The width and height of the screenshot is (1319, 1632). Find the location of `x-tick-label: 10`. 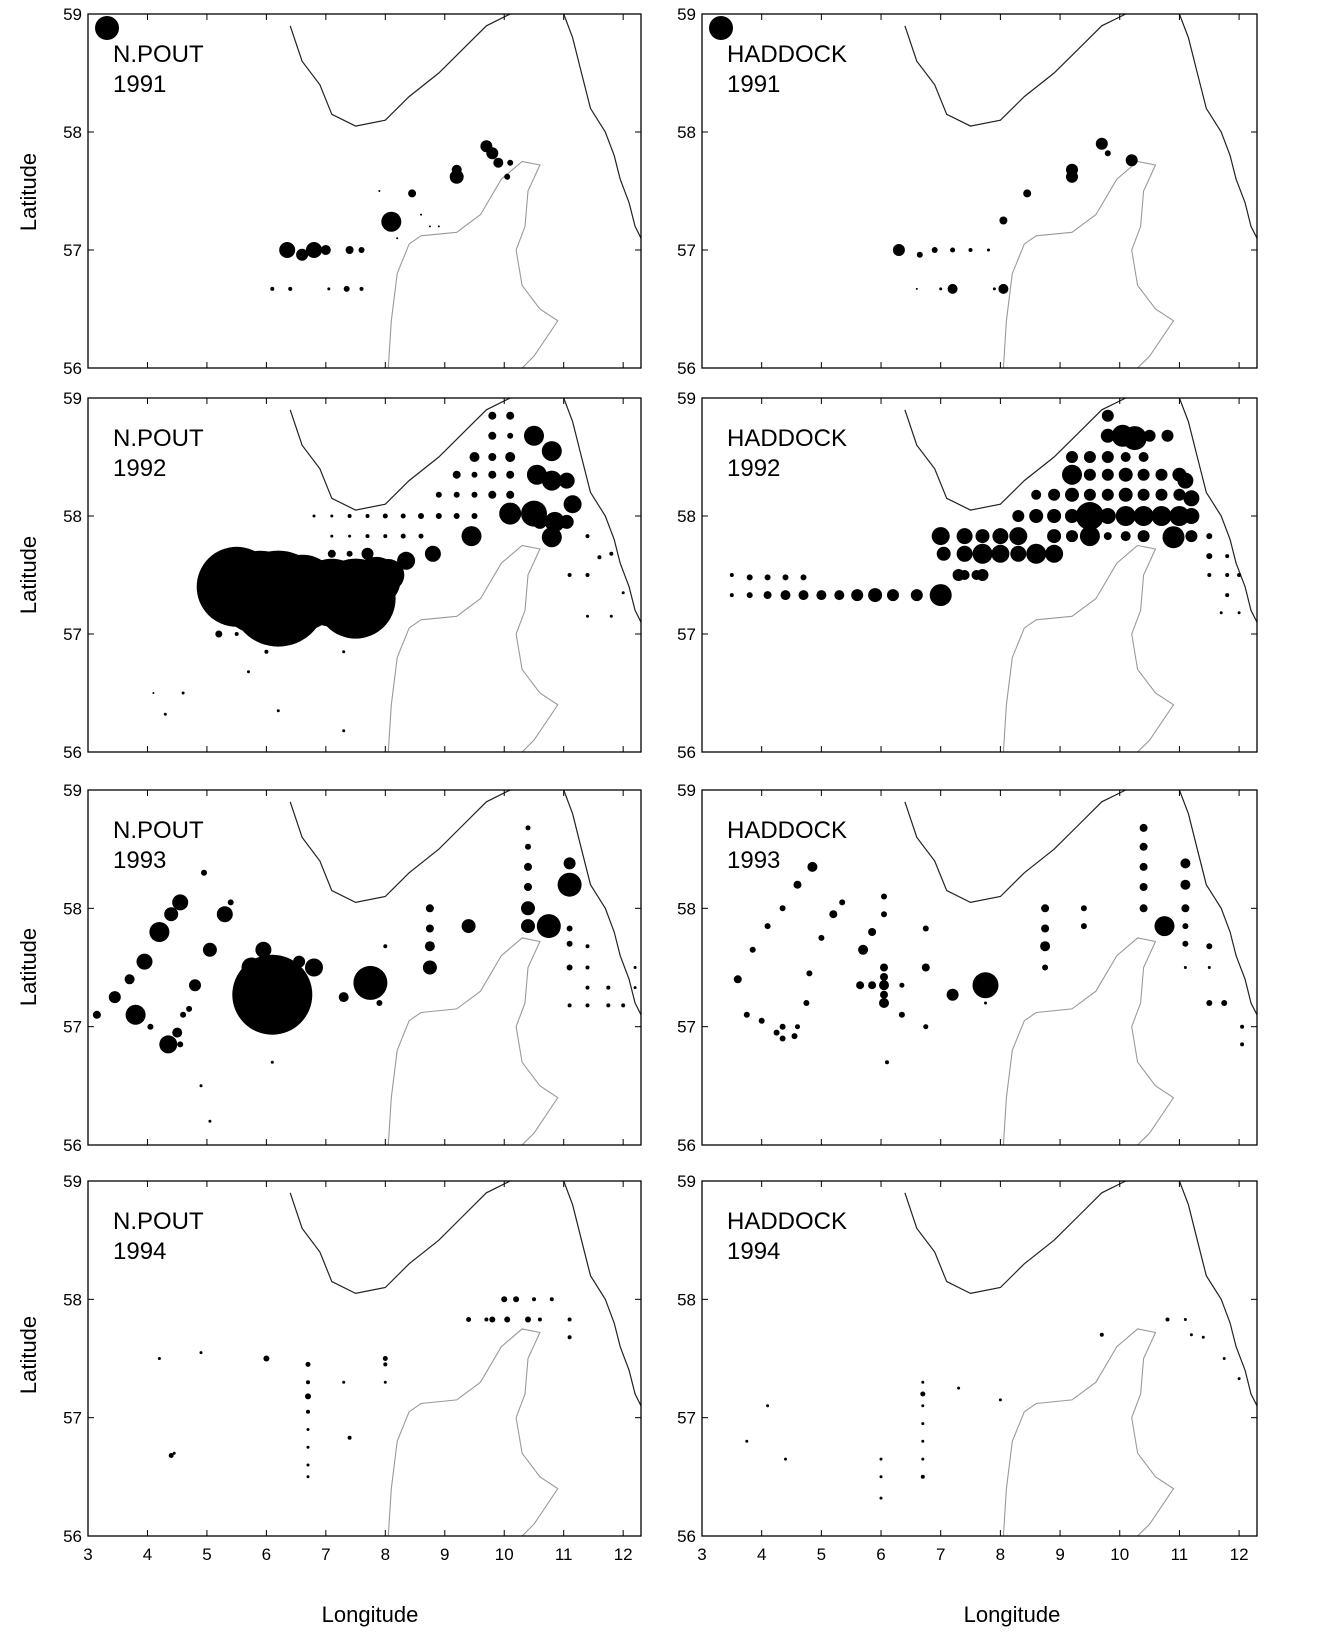

x-tick-label: 10 is located at coordinates (1119, 1554).